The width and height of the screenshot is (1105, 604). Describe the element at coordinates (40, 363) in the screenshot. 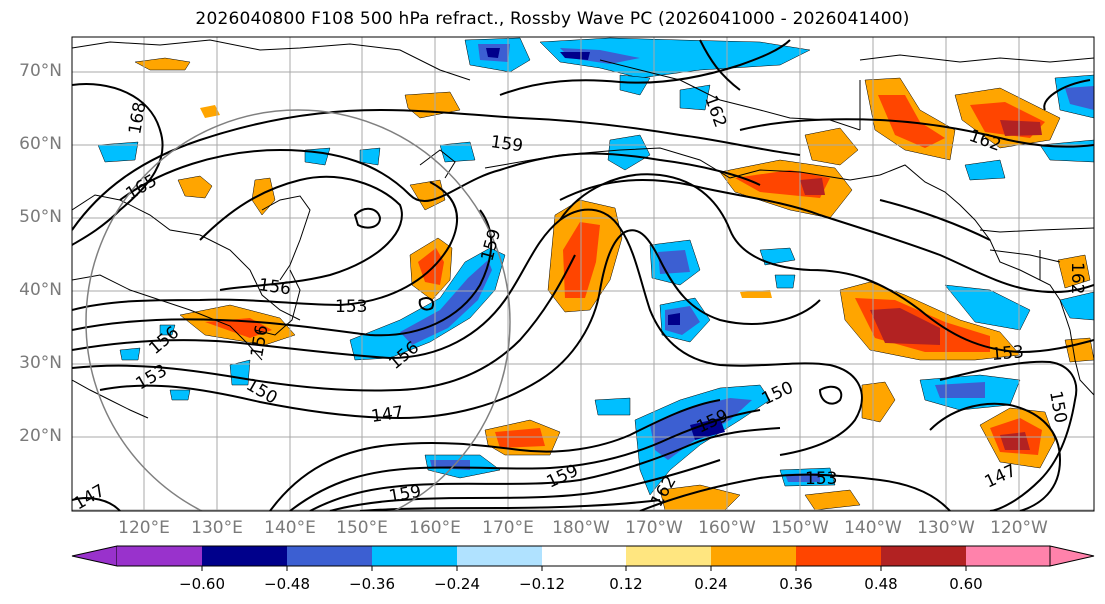

I see `lat-label: 30°N` at that location.